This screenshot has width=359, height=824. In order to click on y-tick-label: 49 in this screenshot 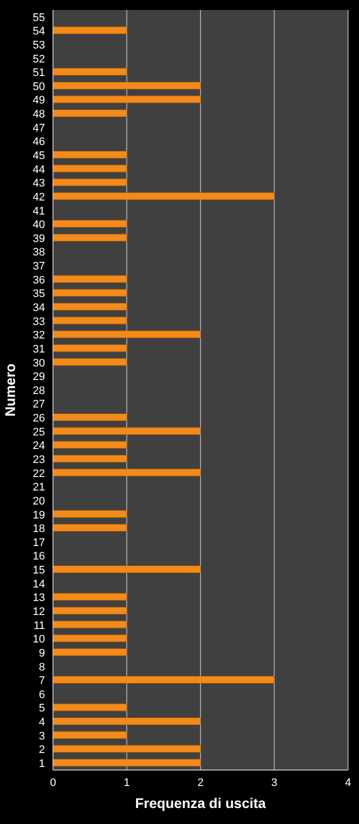, I will do `click(38, 100)`.